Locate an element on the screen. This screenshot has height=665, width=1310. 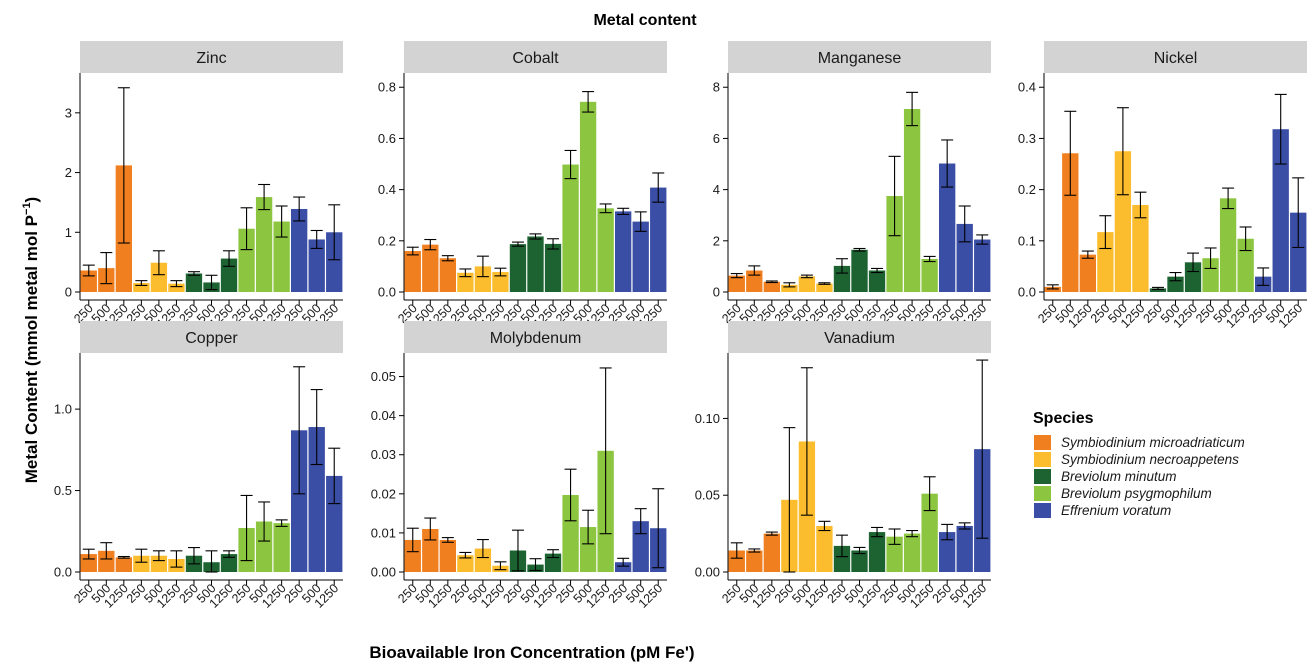
y-tick-label: 0.6 is located at coordinates (387, 138).